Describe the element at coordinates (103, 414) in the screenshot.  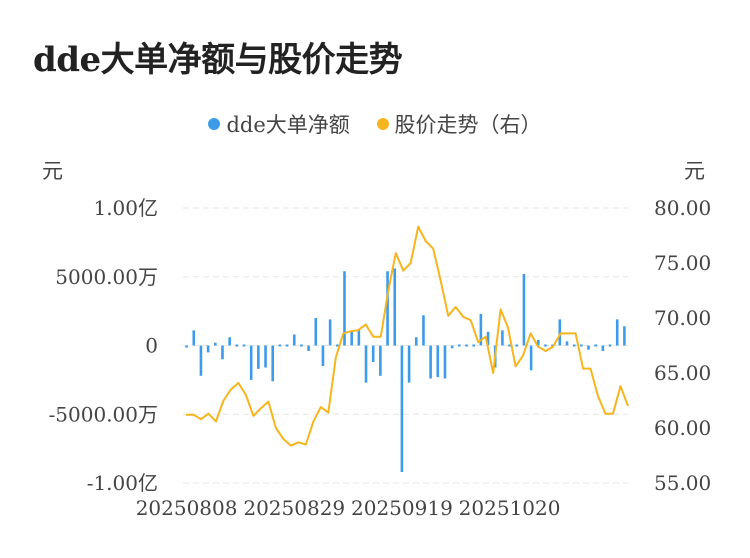
I see `left-tick-label: -5000.00万` at that location.